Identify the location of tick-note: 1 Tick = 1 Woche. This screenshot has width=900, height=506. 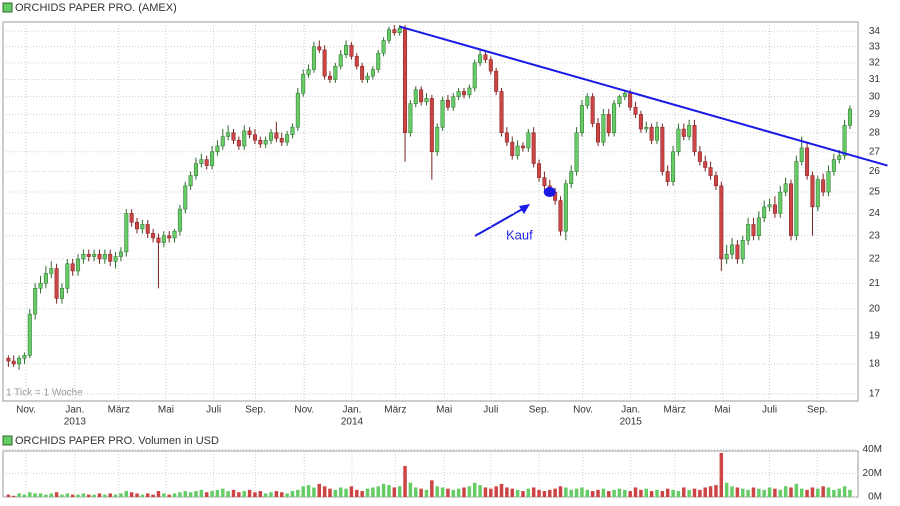
(44, 393).